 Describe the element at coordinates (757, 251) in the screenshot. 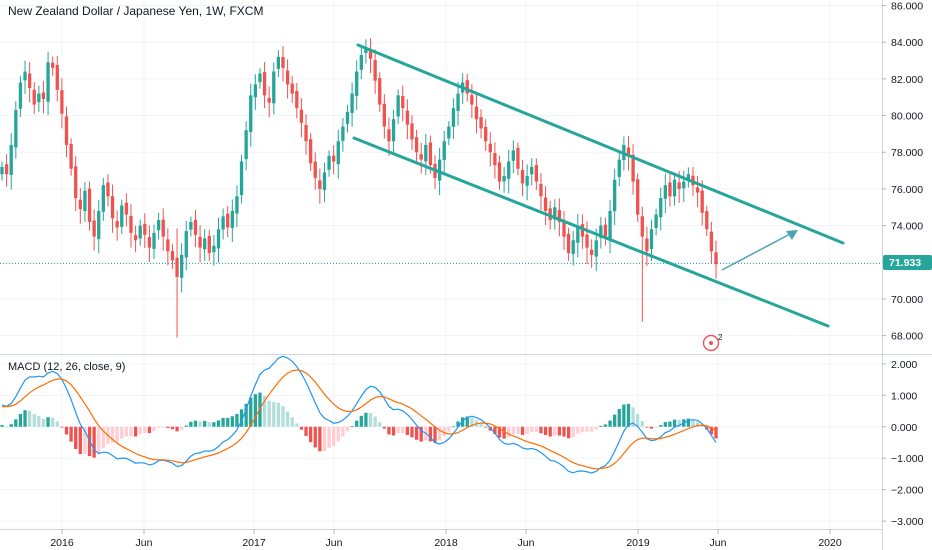

I see `projection-arrow-shaft` at that location.